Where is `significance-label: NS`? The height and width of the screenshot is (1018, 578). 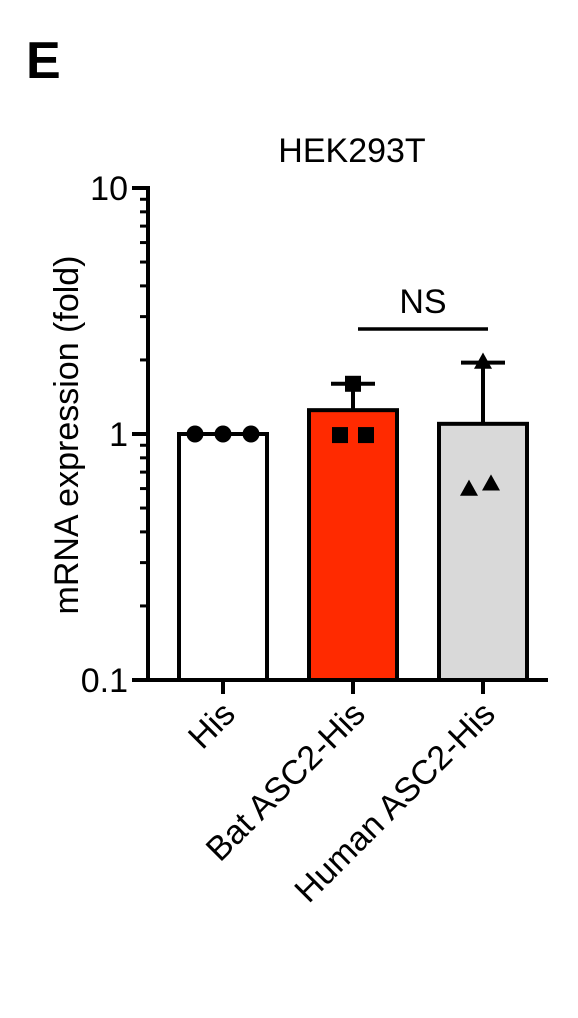
significance-label: NS is located at coordinates (422, 302).